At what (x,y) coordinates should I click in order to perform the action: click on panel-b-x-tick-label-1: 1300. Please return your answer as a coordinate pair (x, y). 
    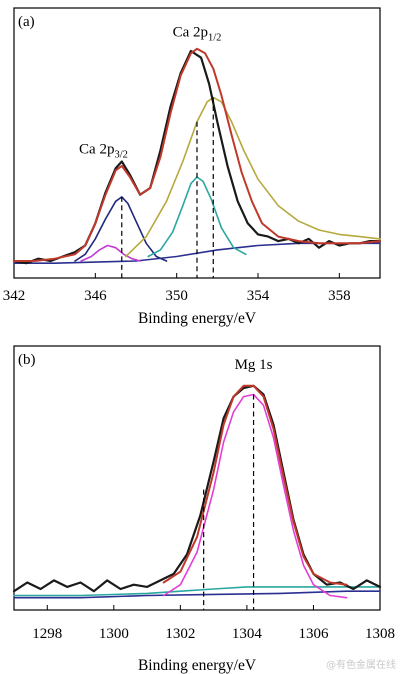
    Looking at the image, I should click on (114, 634).